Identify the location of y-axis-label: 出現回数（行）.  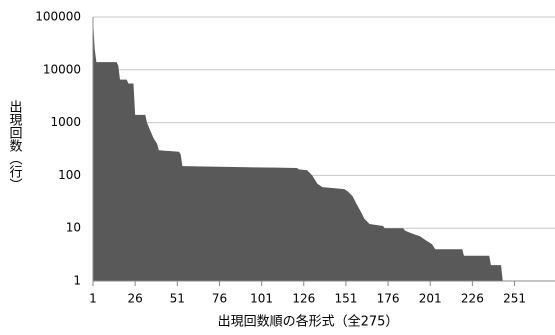
(15, 145).